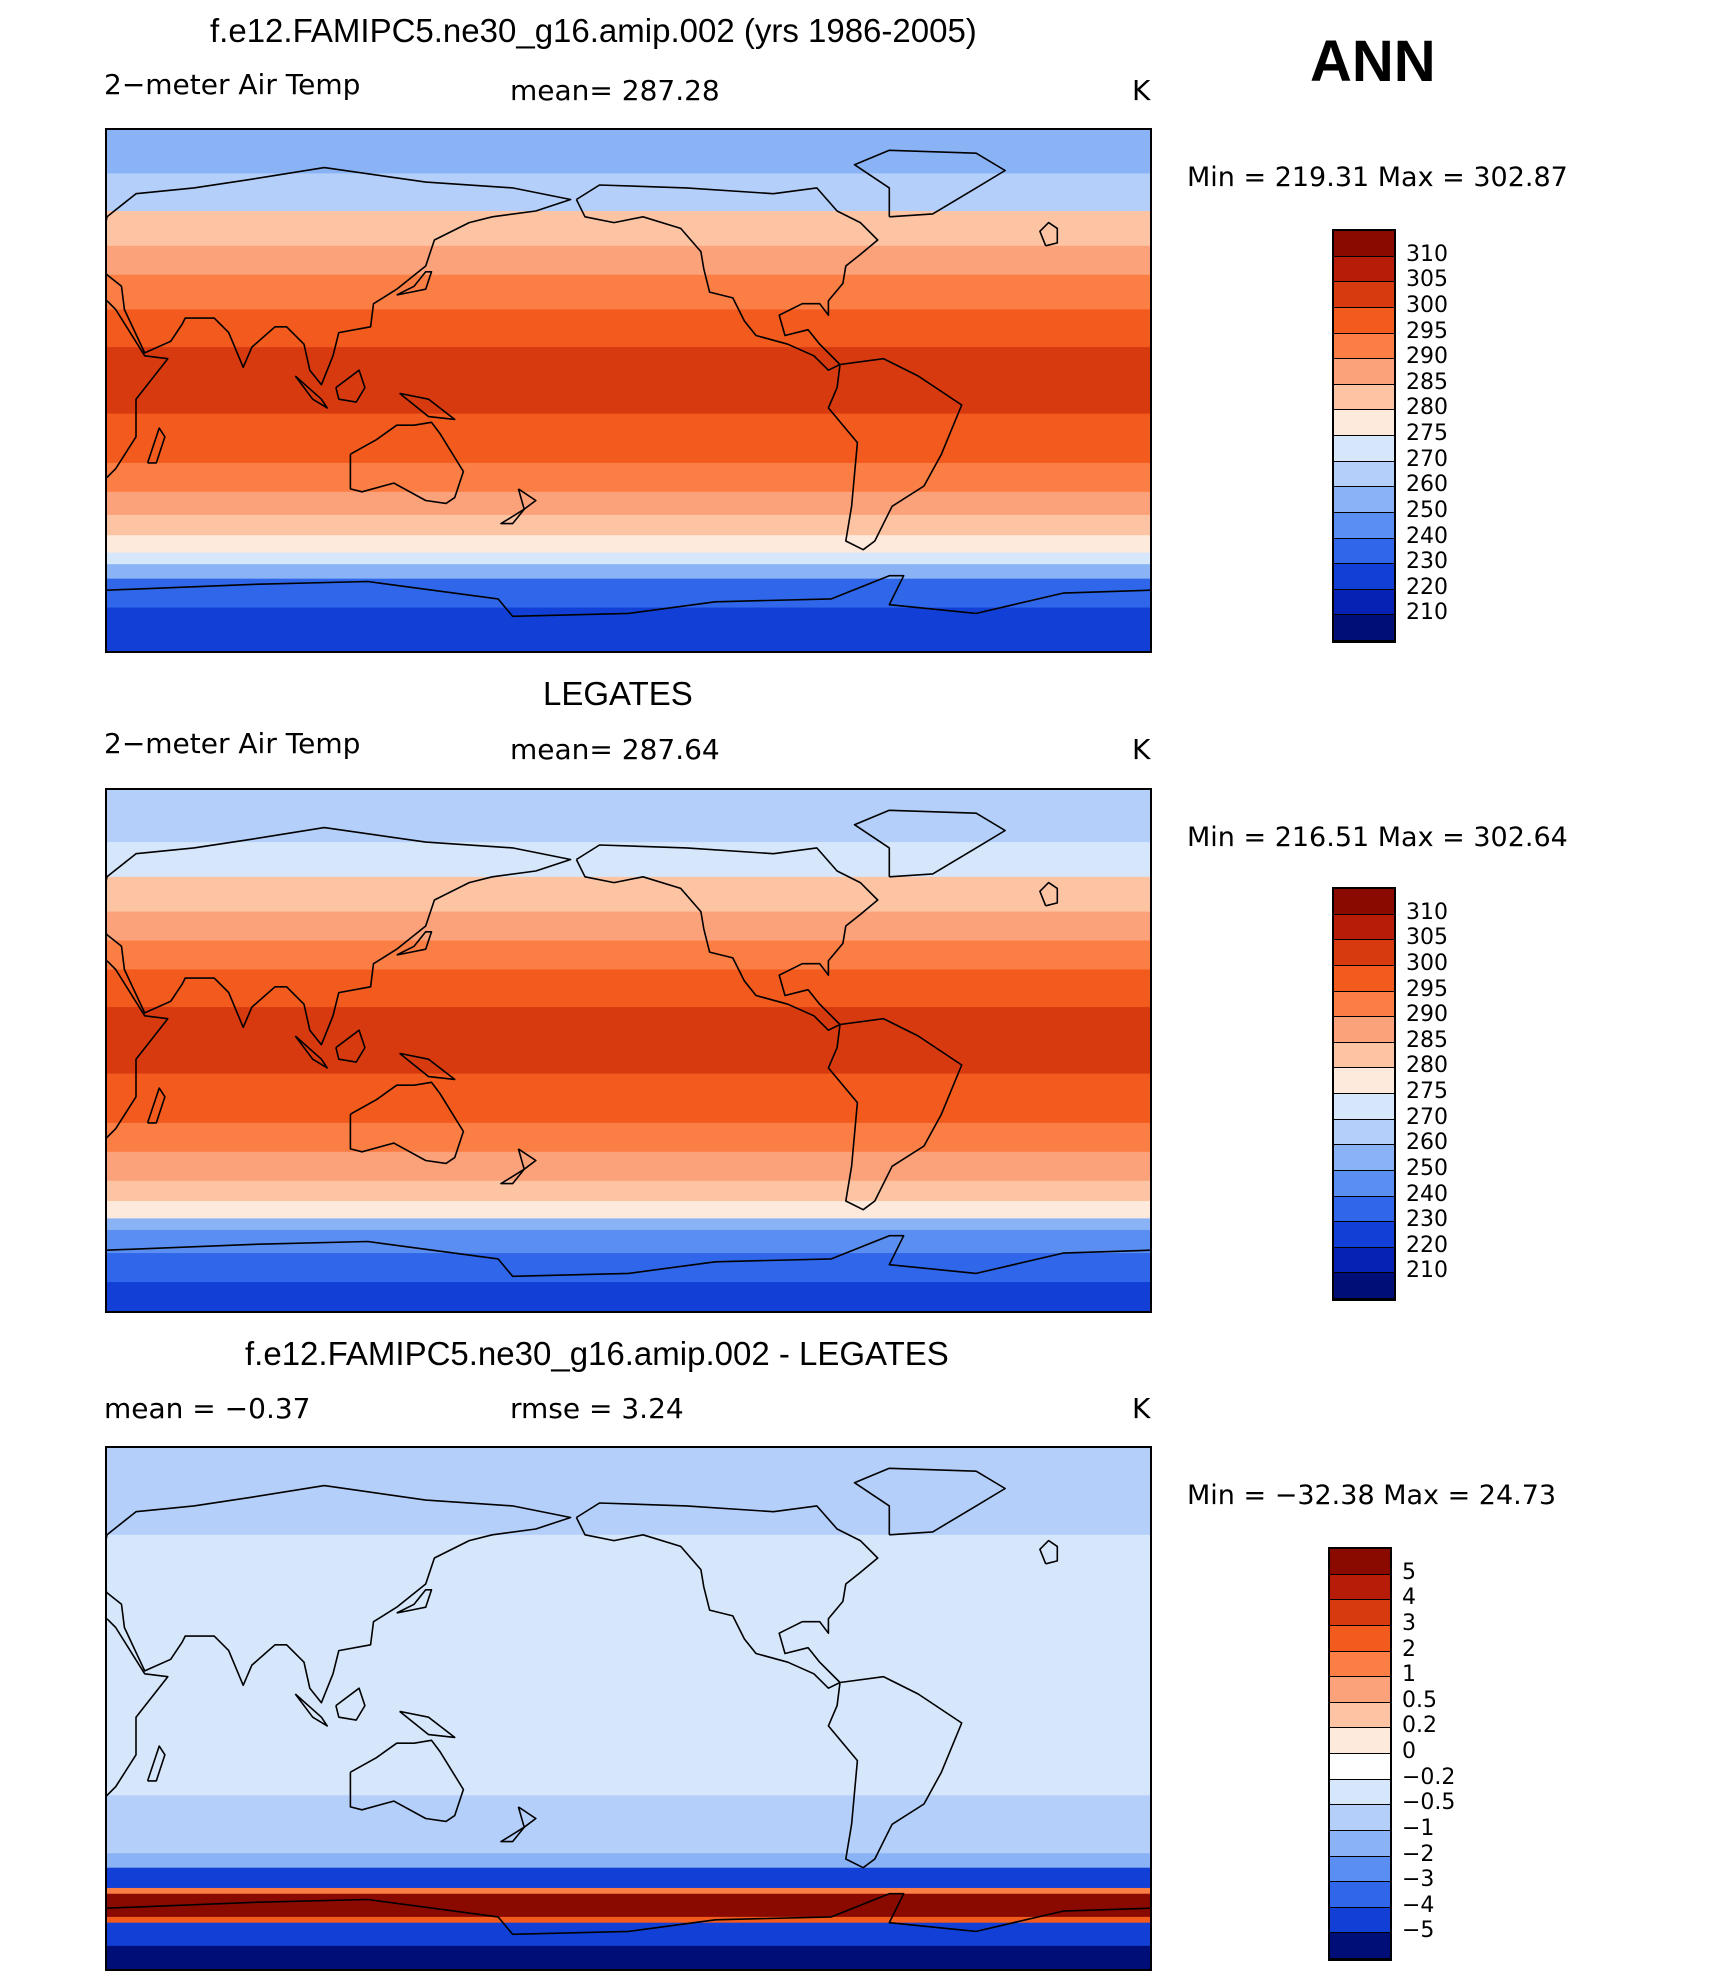 This screenshot has width=1710, height=1971. Describe the element at coordinates (1427, 382) in the screenshot. I see `colorbar-tick-label: 285` at that location.